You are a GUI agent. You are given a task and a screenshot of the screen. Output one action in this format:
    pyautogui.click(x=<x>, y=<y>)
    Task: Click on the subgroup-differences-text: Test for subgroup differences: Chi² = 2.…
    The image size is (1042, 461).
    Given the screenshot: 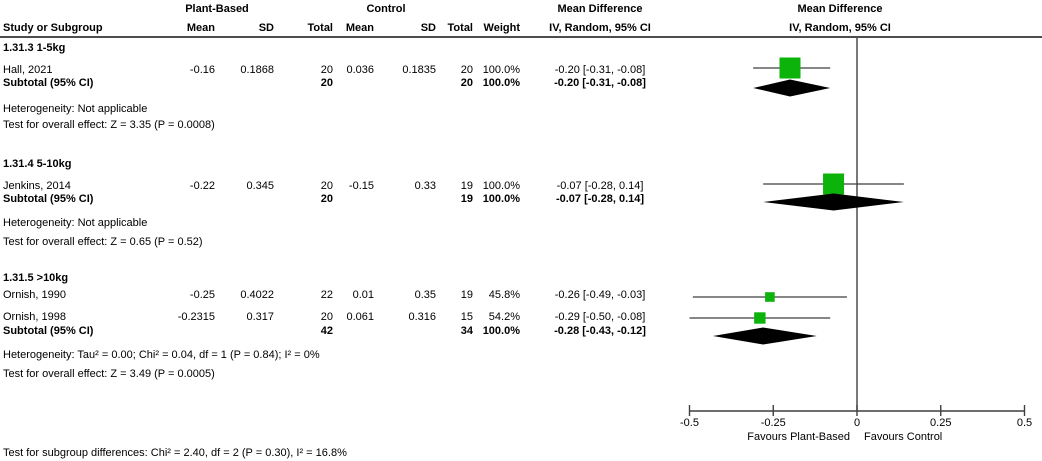 What is the action you would take?
    pyautogui.click(x=175, y=453)
    